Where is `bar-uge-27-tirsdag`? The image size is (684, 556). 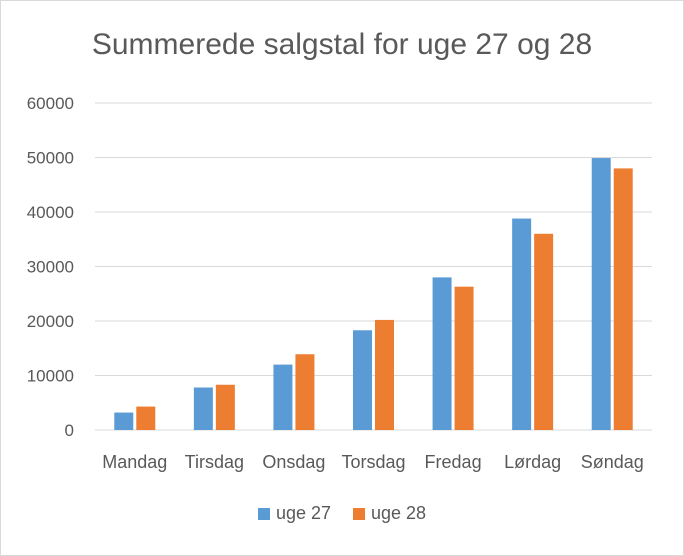 bar-uge-27-tirsdag is located at coordinates (203, 408).